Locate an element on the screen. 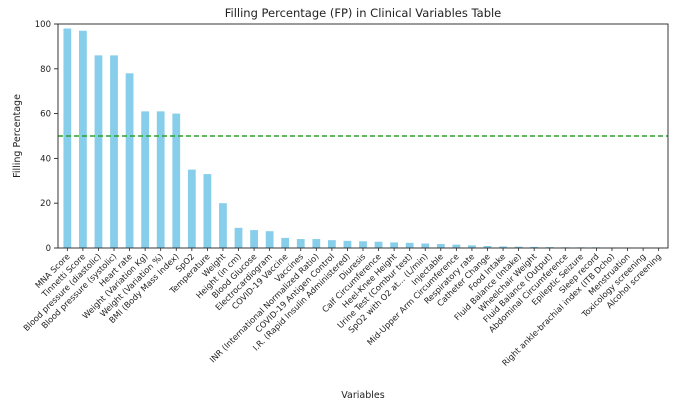 The image size is (685, 408). y-tick-label: 0 is located at coordinates (48, 249).